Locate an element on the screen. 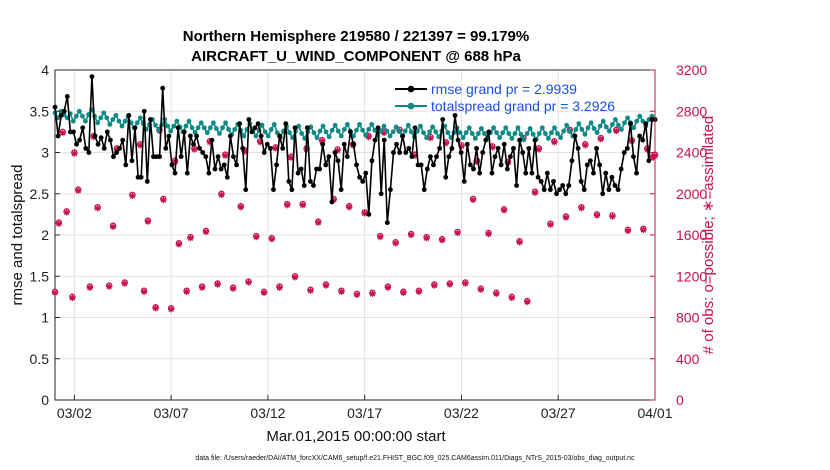 The image size is (830, 470). right-y-axis-ticks: 0 400 800 1200 1600 2000 2400 2800 3200 is located at coordinates (678, 235).